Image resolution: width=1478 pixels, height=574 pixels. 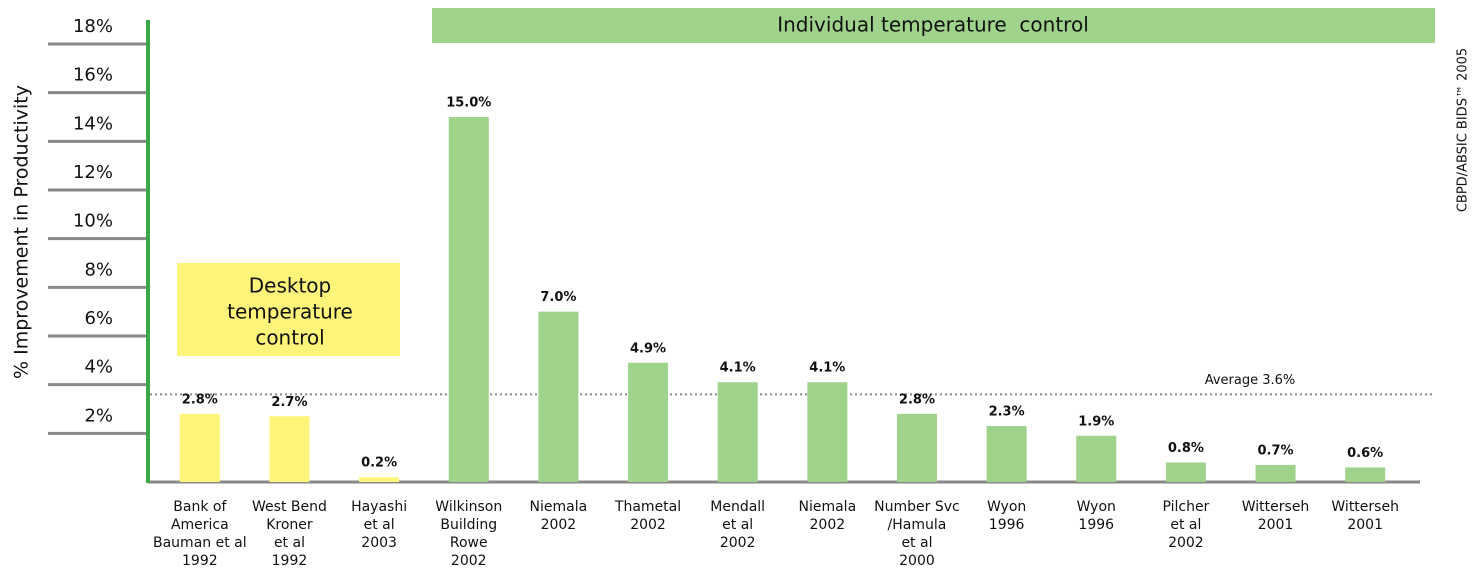 What do you see at coordinates (93, 75) in the screenshot?
I see `y-tick-label: 16%` at bounding box center [93, 75].